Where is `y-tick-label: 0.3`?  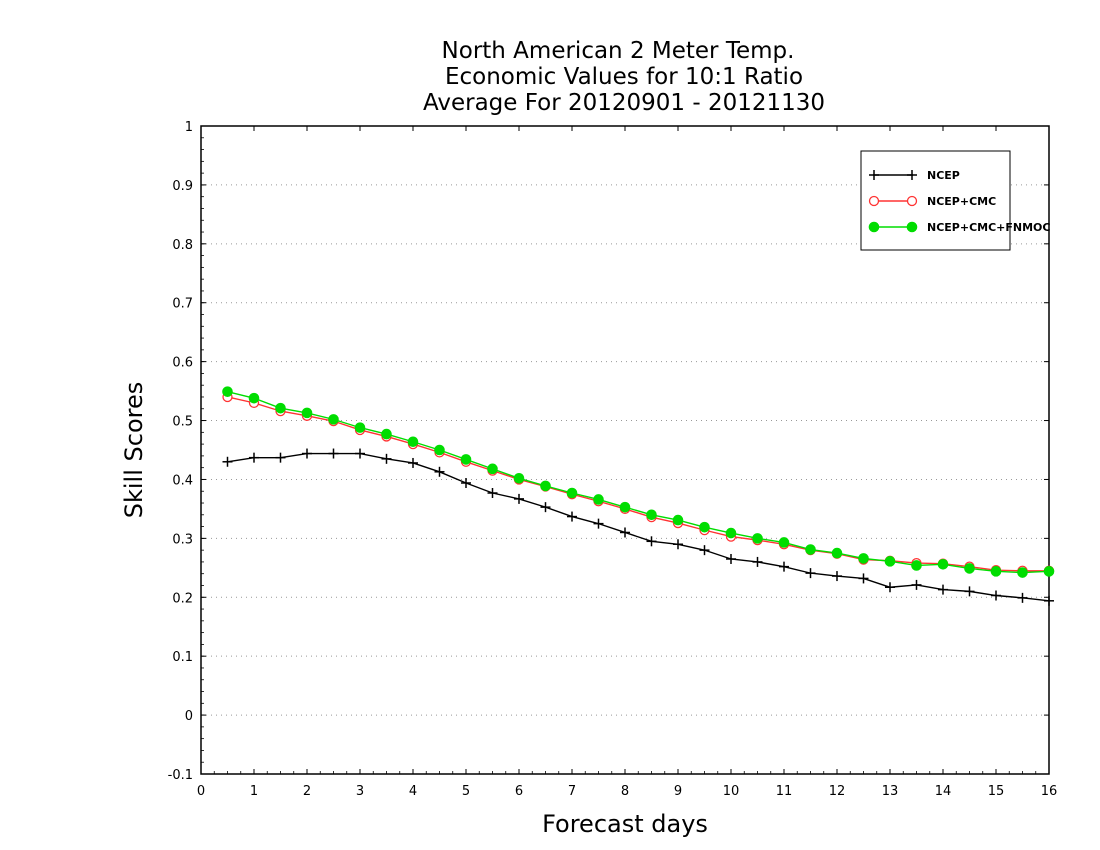 y-tick-label: 0.3 is located at coordinates (182, 539).